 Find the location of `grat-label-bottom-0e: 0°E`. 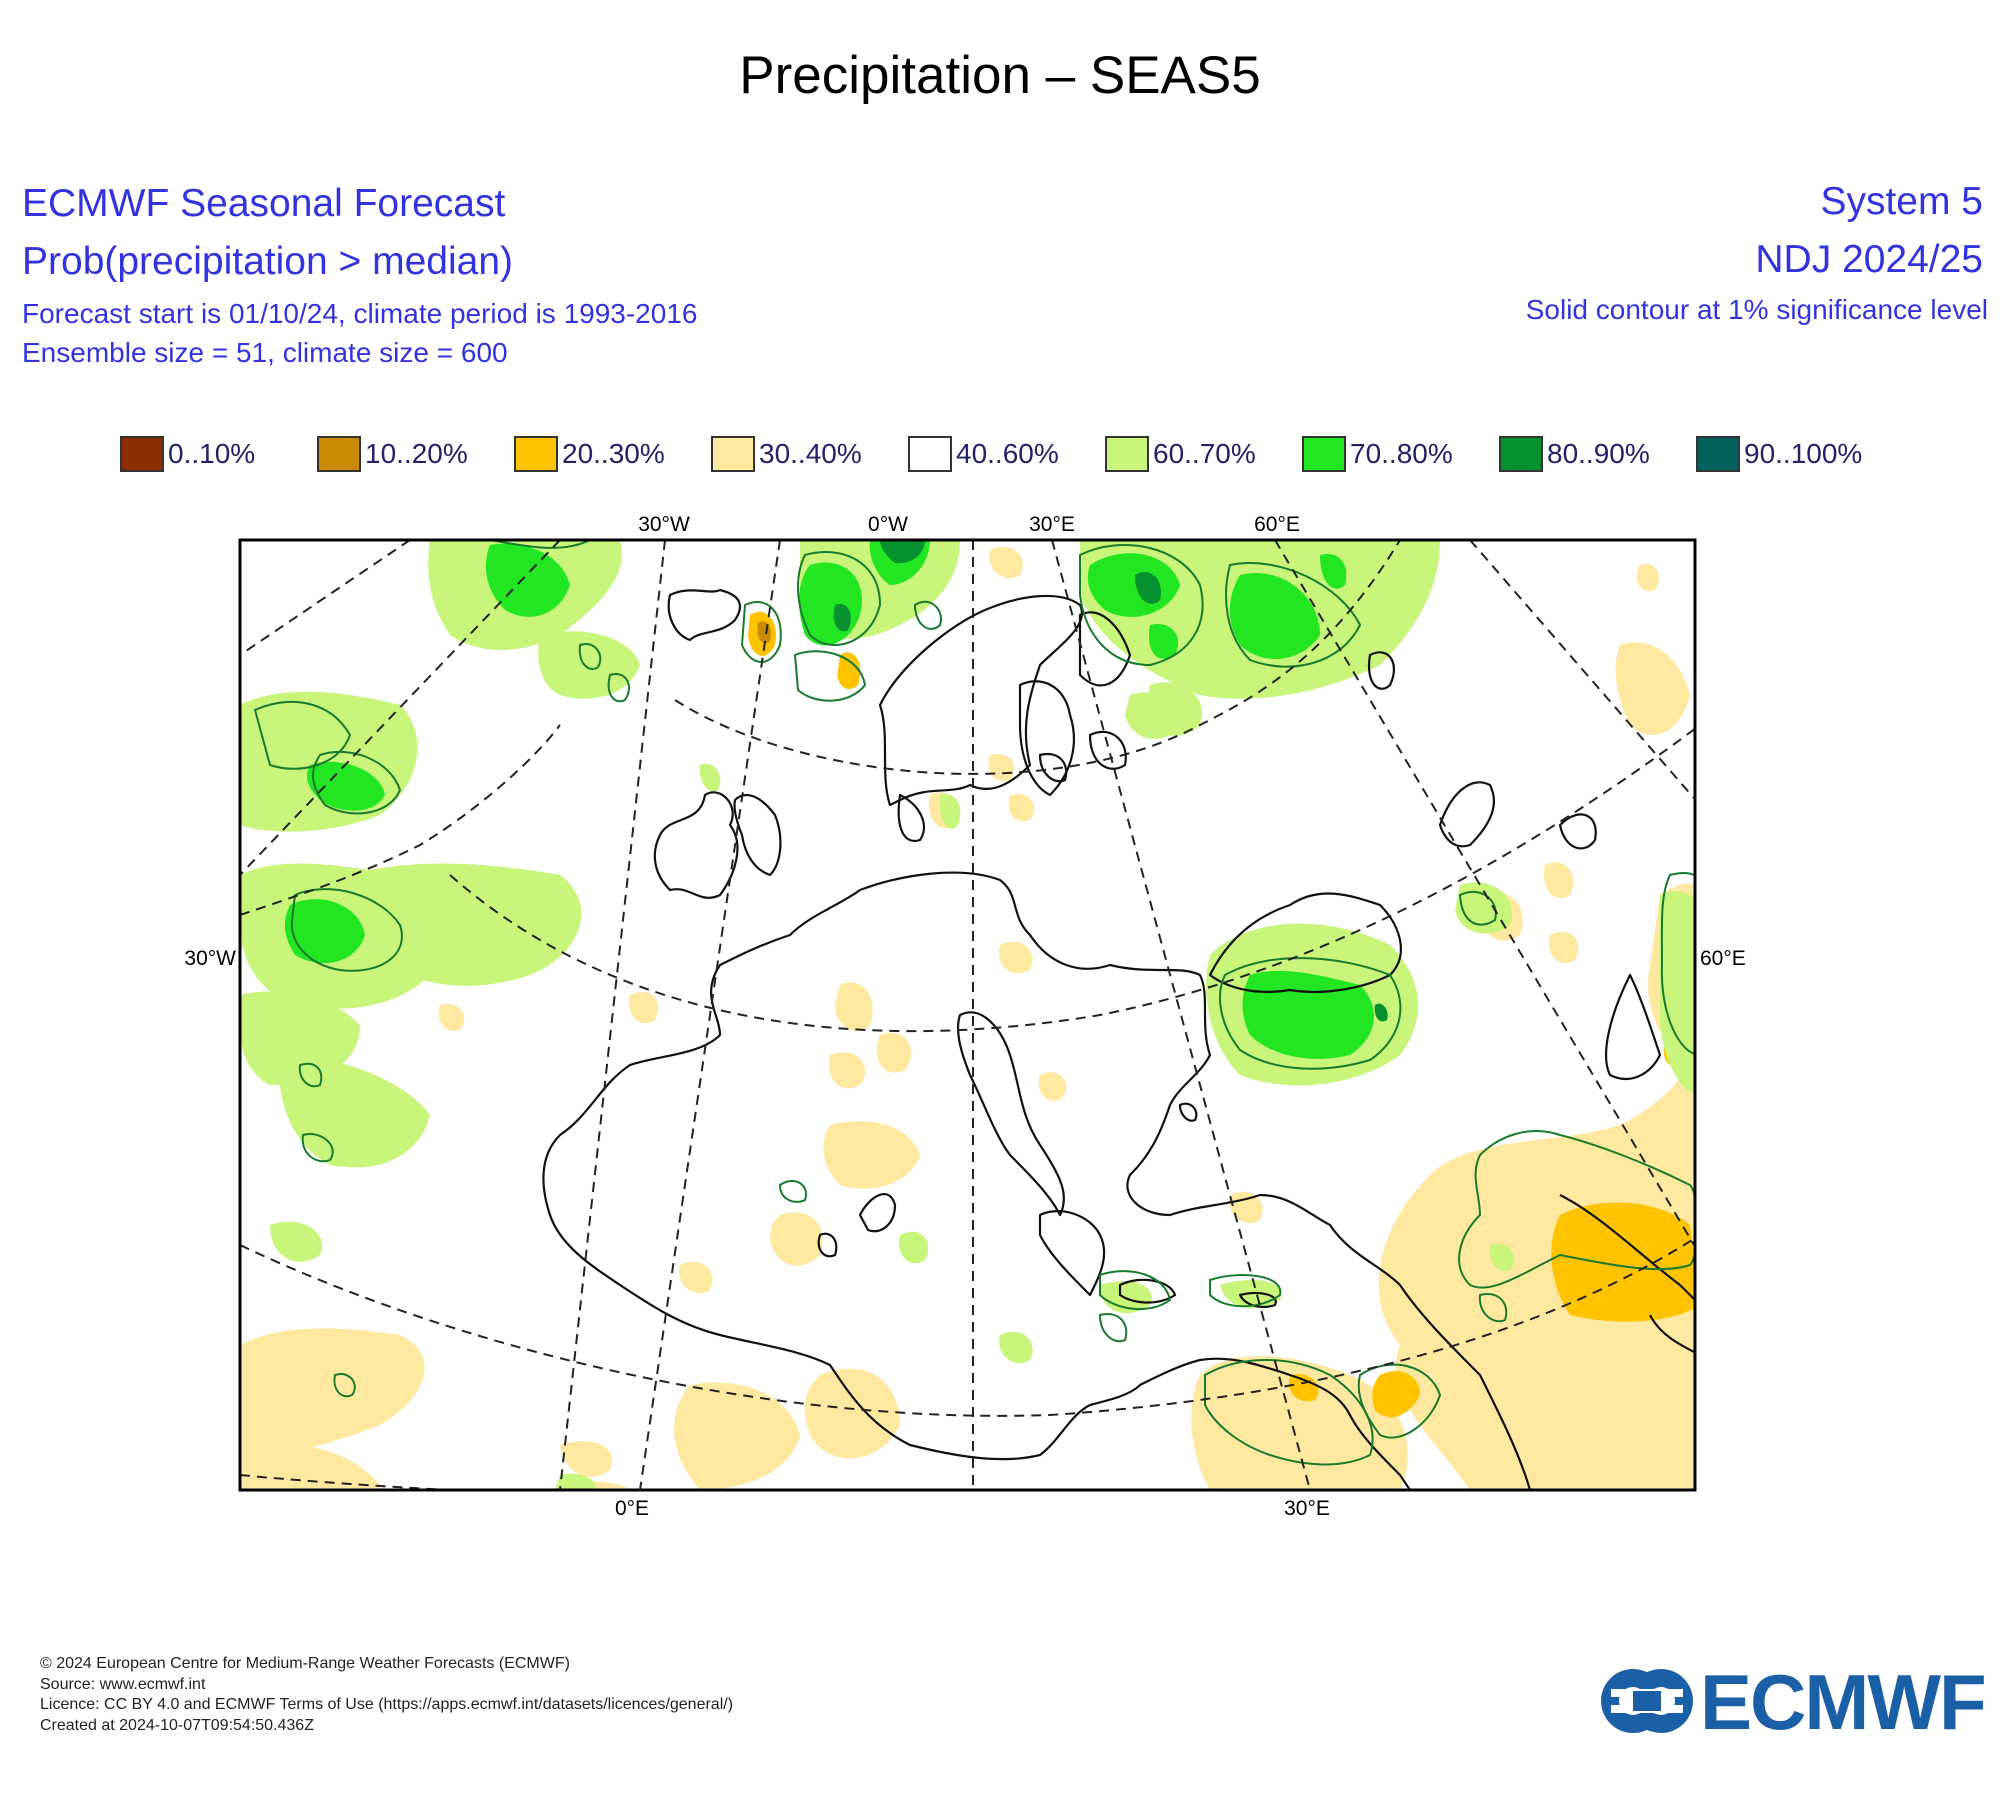

grat-label-bottom-0e: 0°E is located at coordinates (632, 1508).